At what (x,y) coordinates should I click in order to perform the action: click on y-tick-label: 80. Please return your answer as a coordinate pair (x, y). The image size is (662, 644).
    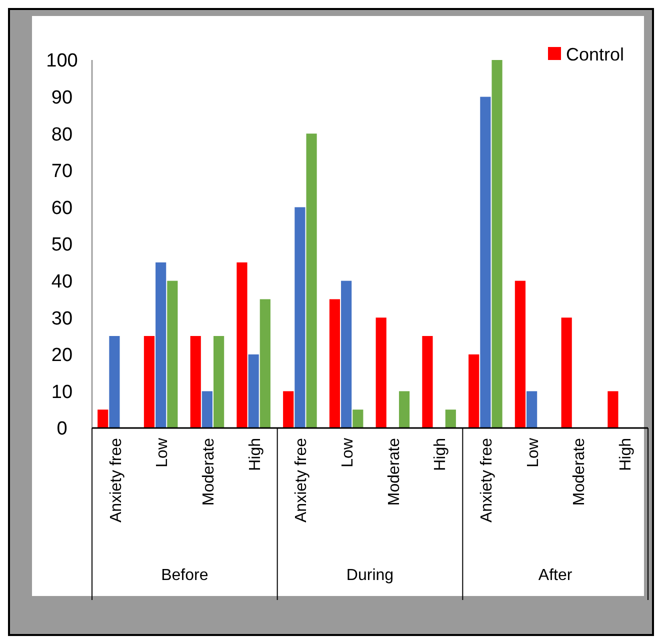
    Looking at the image, I should click on (62, 135).